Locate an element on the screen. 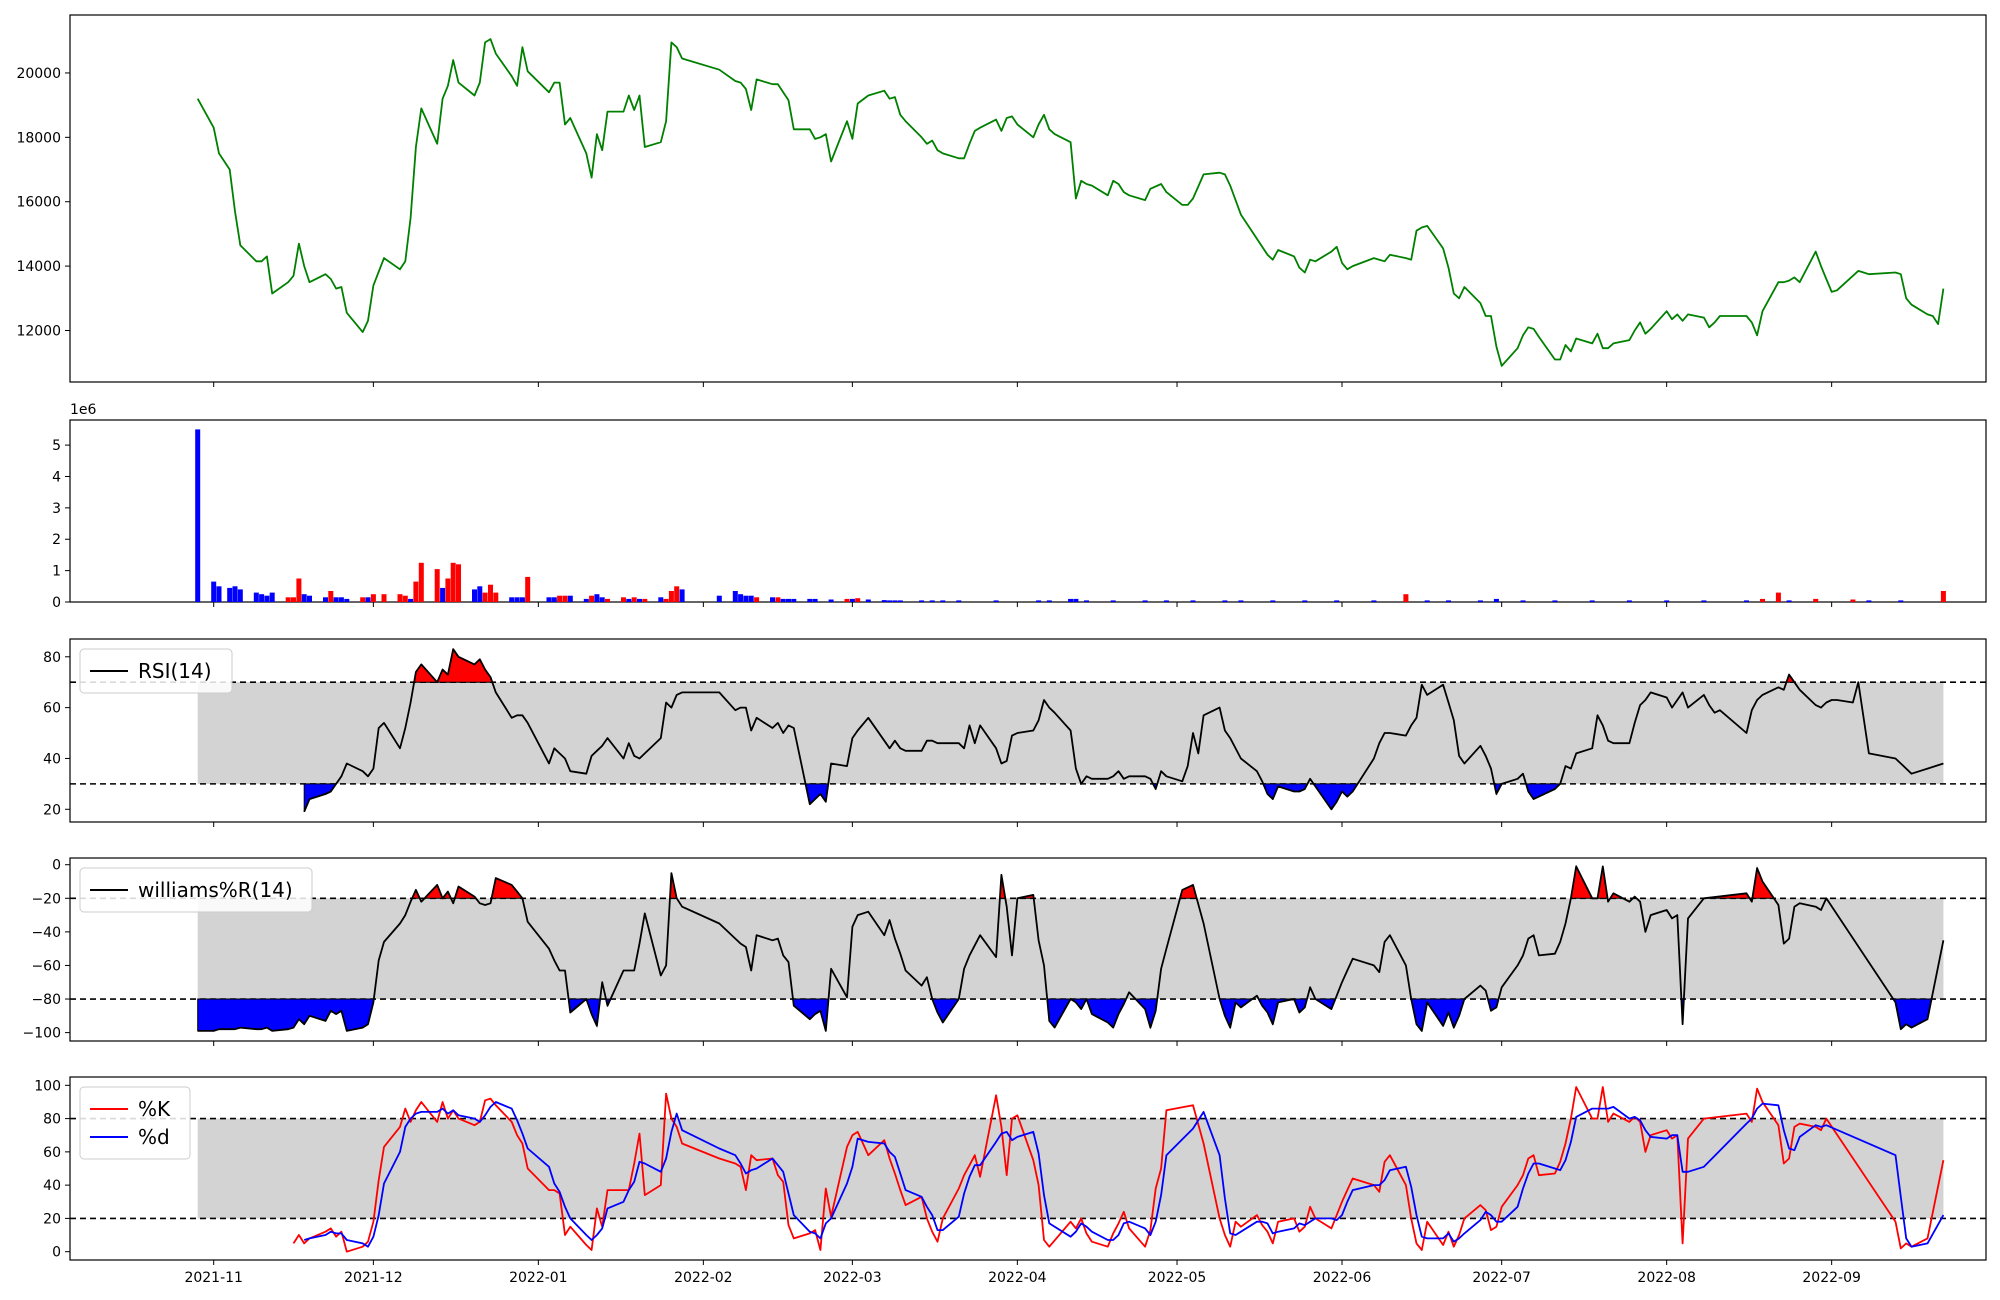  x-tick-label: 2021-11 is located at coordinates (213, 1278).